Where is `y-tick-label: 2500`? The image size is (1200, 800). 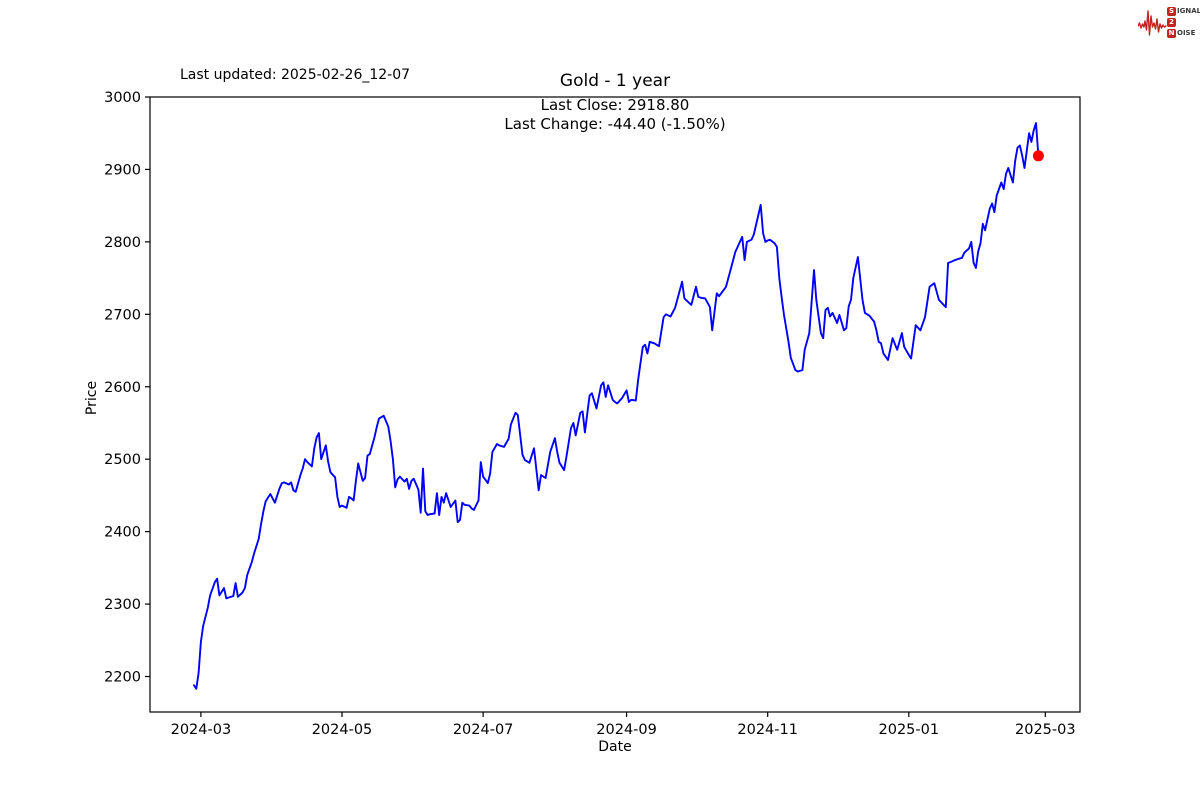 y-tick-label: 2500 is located at coordinates (122, 460).